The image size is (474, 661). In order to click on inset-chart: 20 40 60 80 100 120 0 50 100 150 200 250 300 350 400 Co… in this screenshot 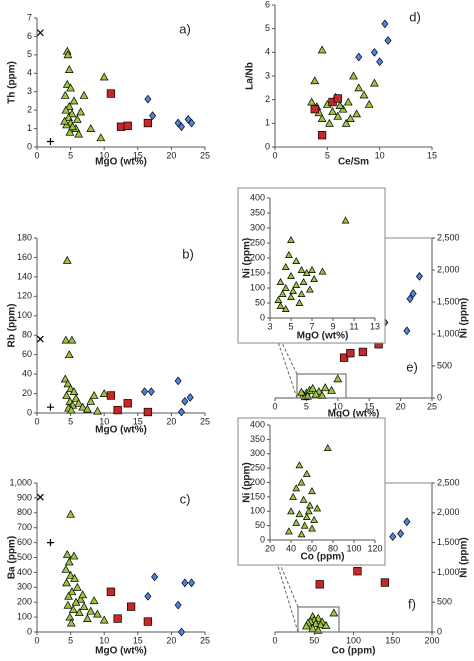, I will do `click(311, 491)`.